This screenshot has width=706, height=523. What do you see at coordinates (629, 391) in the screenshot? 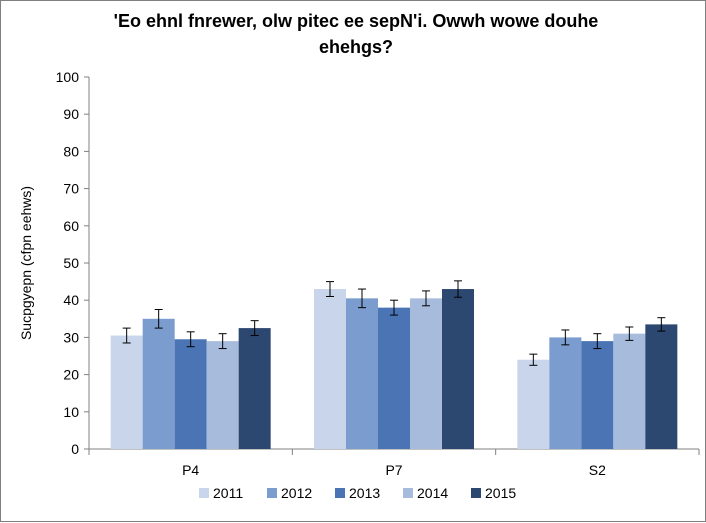
I see `bar-2014-S2` at bounding box center [629, 391].